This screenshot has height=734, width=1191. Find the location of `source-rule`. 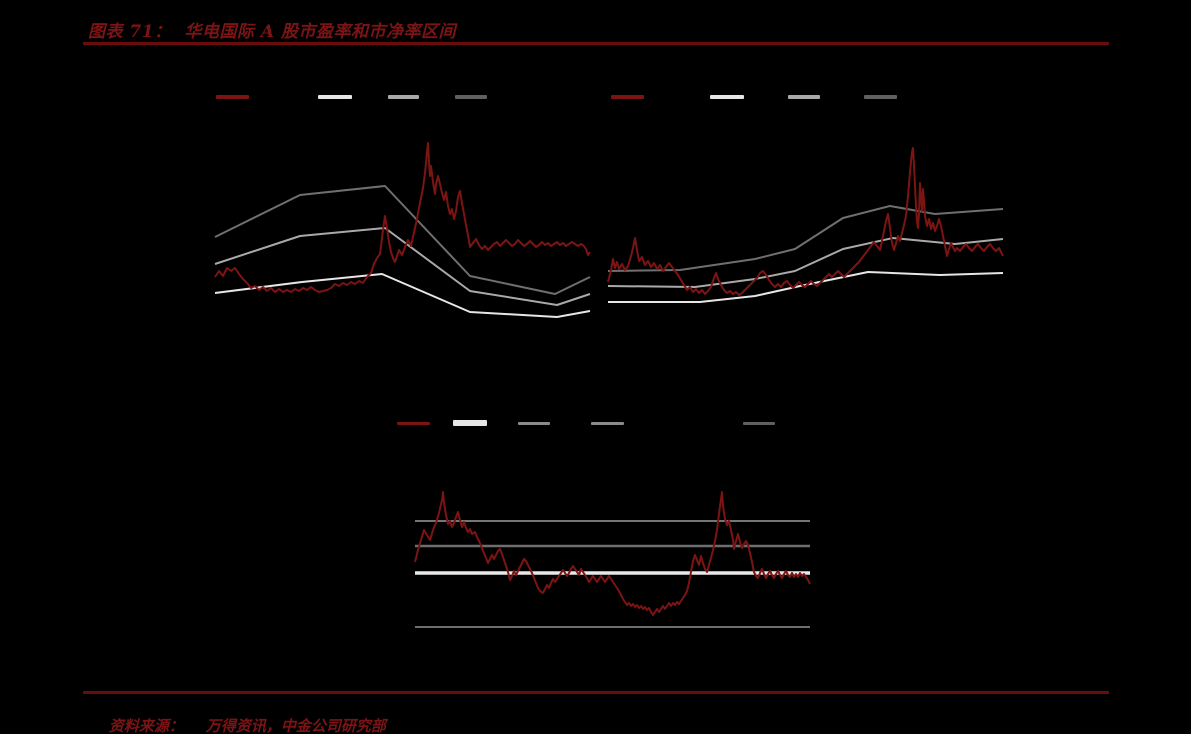

source-rule is located at coordinates (596, 692).